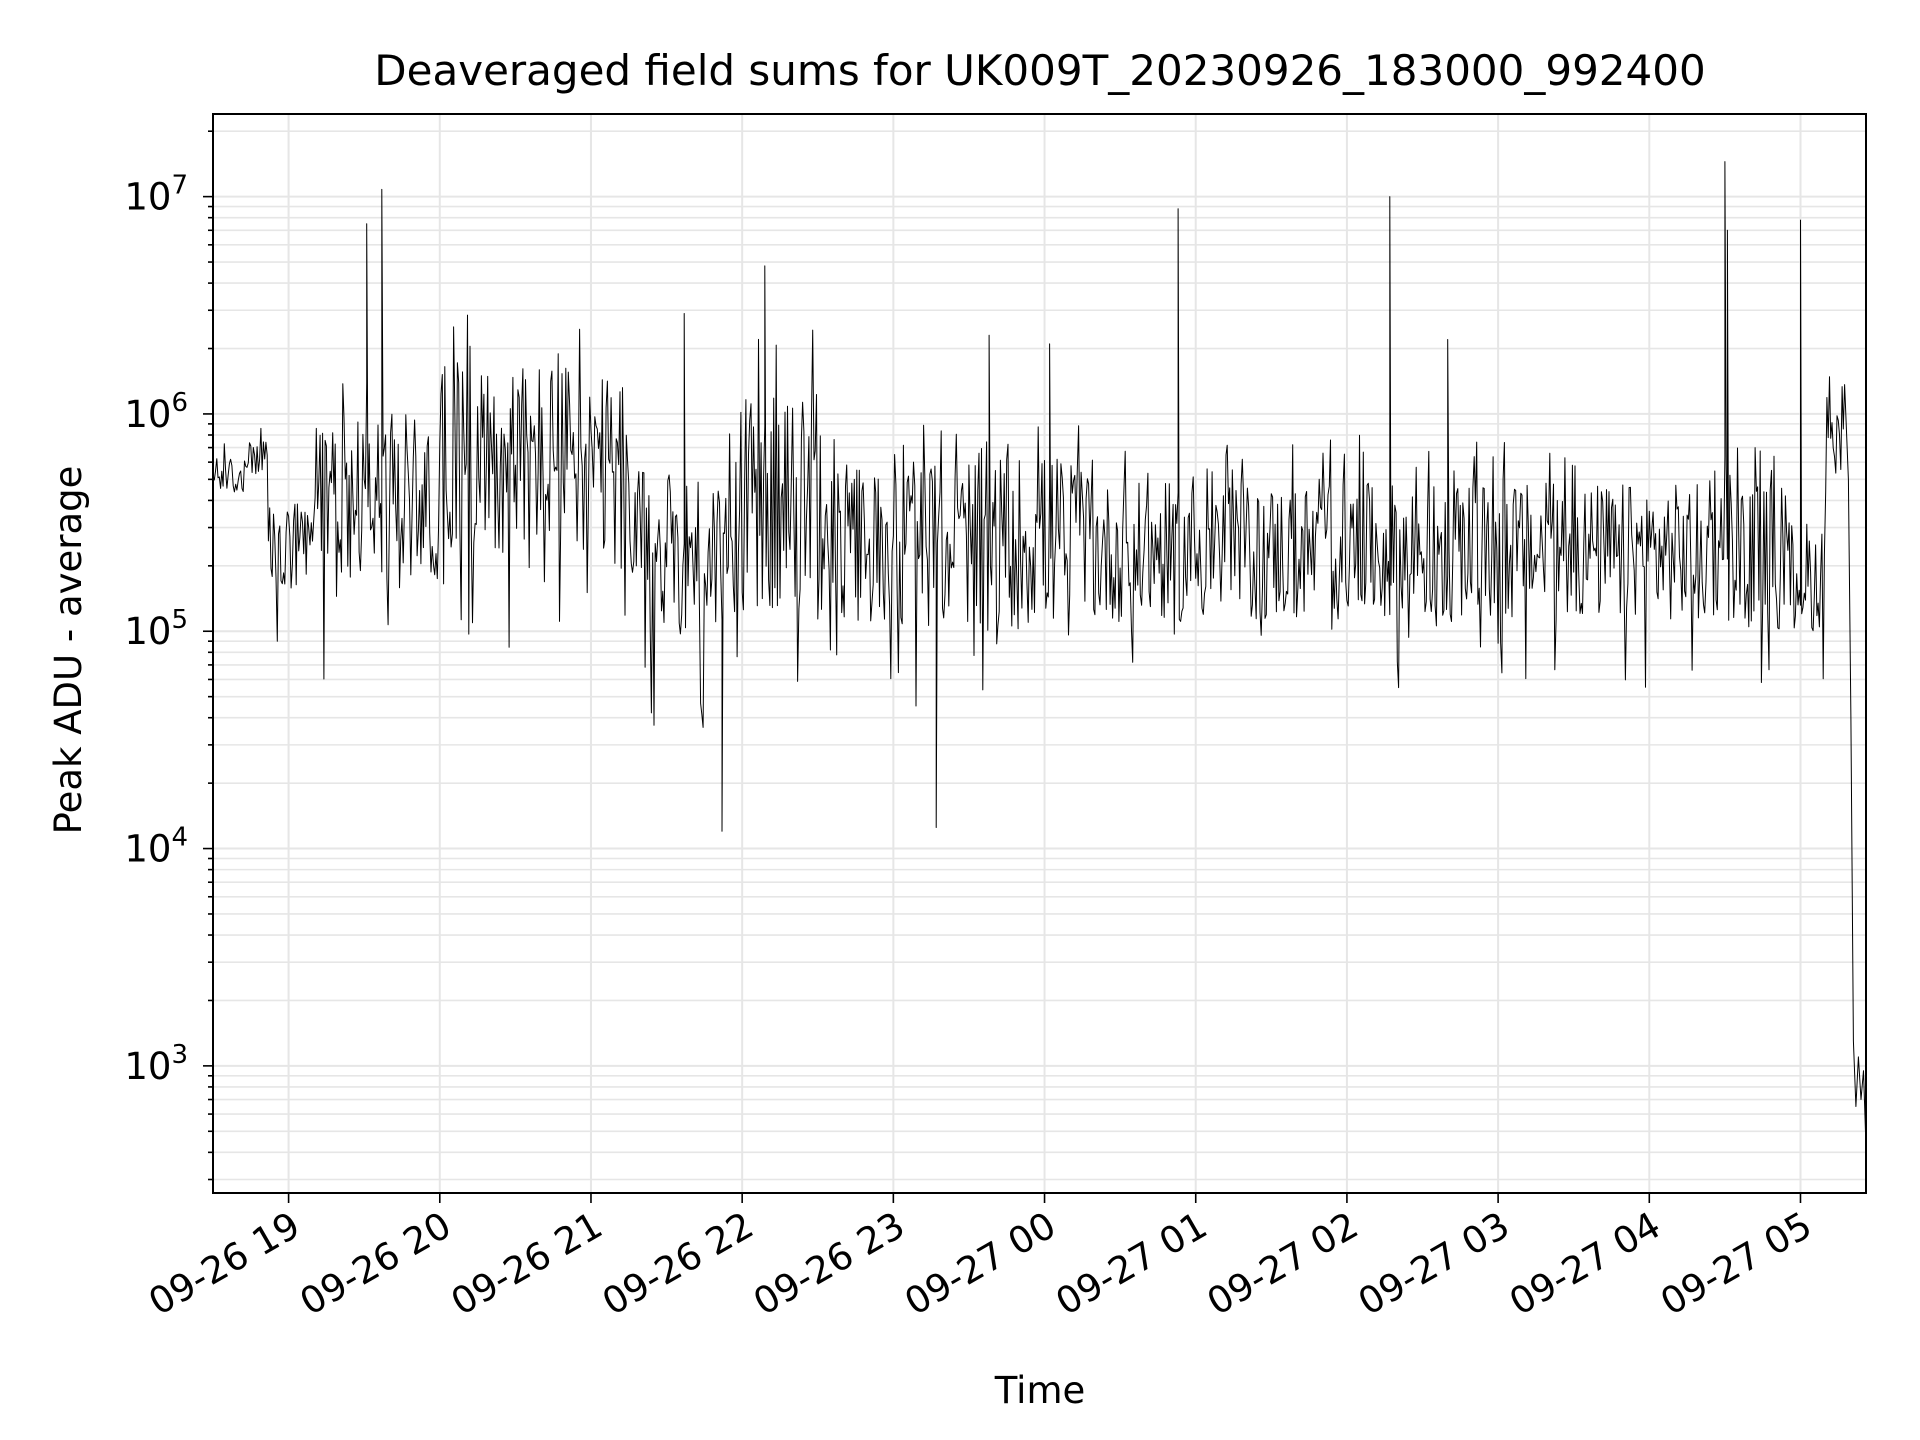 The width and height of the screenshot is (1920, 1440). I want to click on y-tick-label: 10⁷, so click(156, 195).